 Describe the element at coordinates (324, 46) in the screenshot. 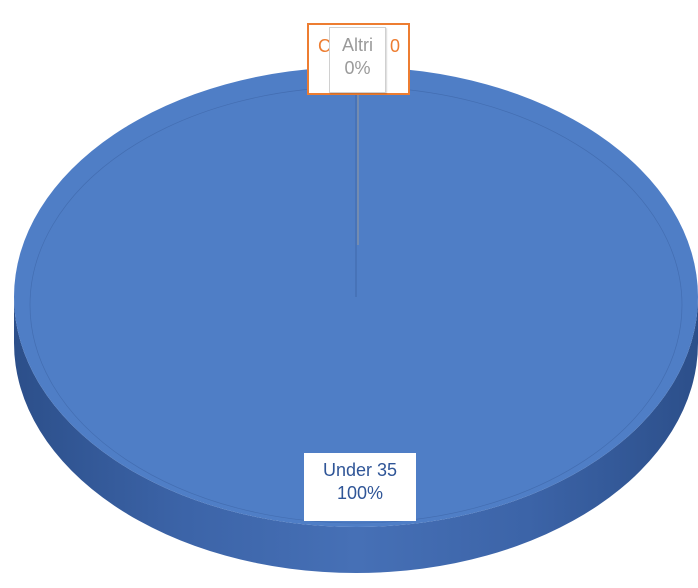

I see `data-label-fragment-left: C` at that location.